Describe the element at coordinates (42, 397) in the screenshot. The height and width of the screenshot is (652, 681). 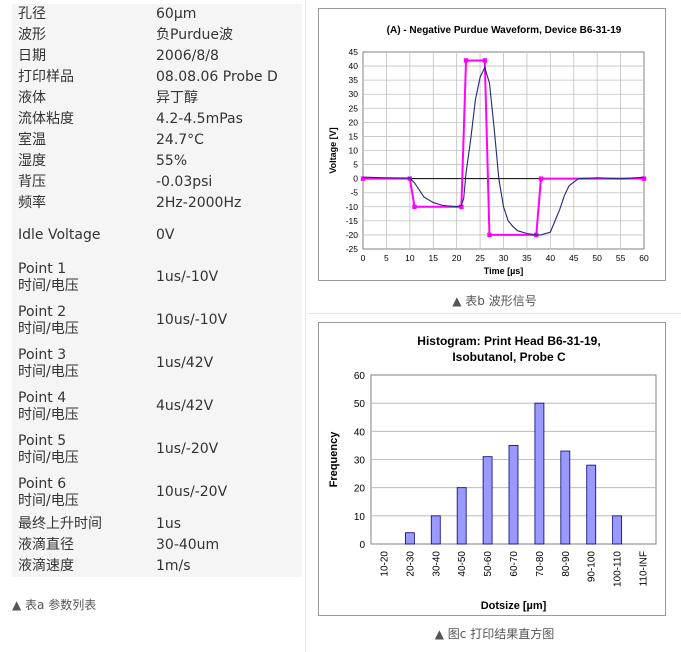
I see `param-name-line1: Point 4` at that location.